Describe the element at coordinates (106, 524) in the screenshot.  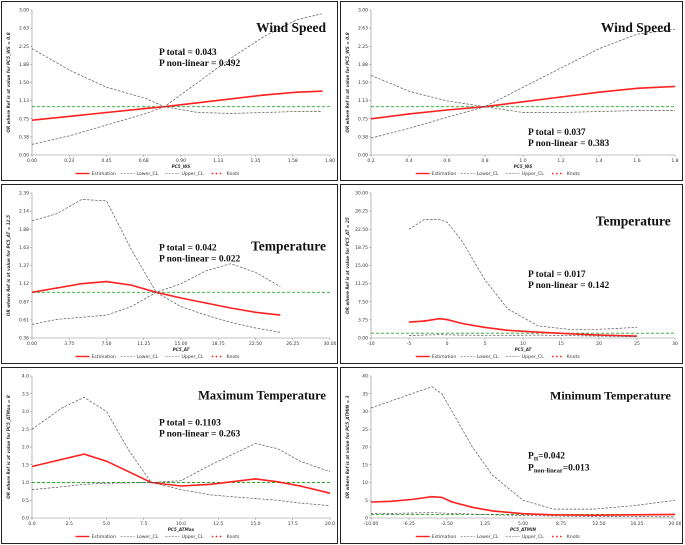
I see `x-tick-label: 5.0` at that location.